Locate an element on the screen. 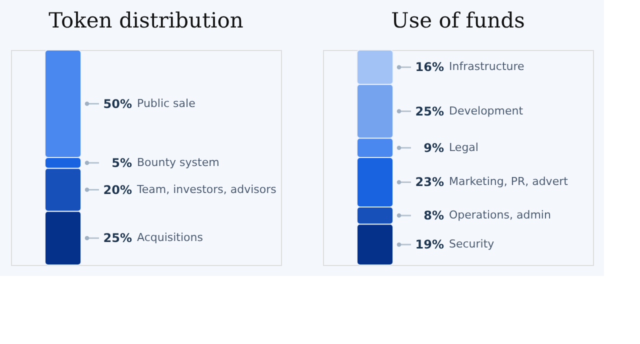 This screenshot has width=640, height=344. text: Bounty system is located at coordinates (178, 162).